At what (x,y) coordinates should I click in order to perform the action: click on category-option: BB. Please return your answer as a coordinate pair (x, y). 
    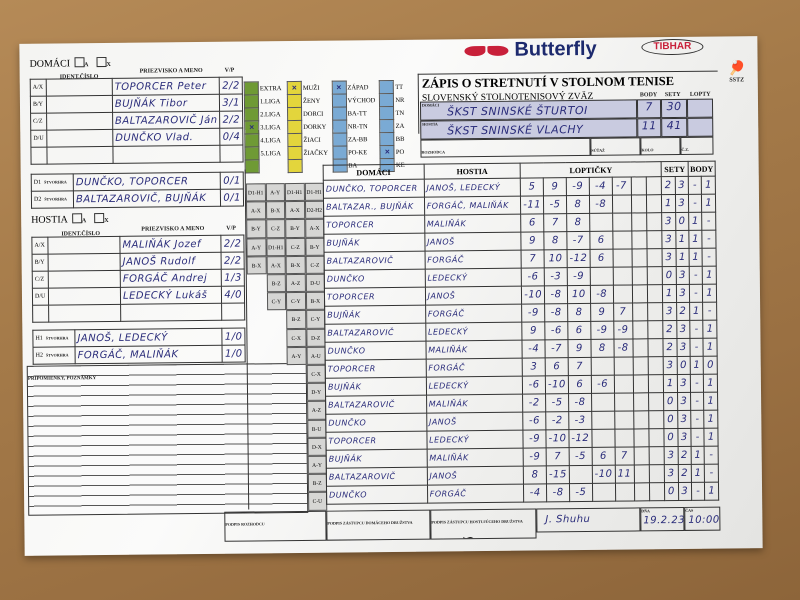
    Looking at the image, I should click on (393, 139).